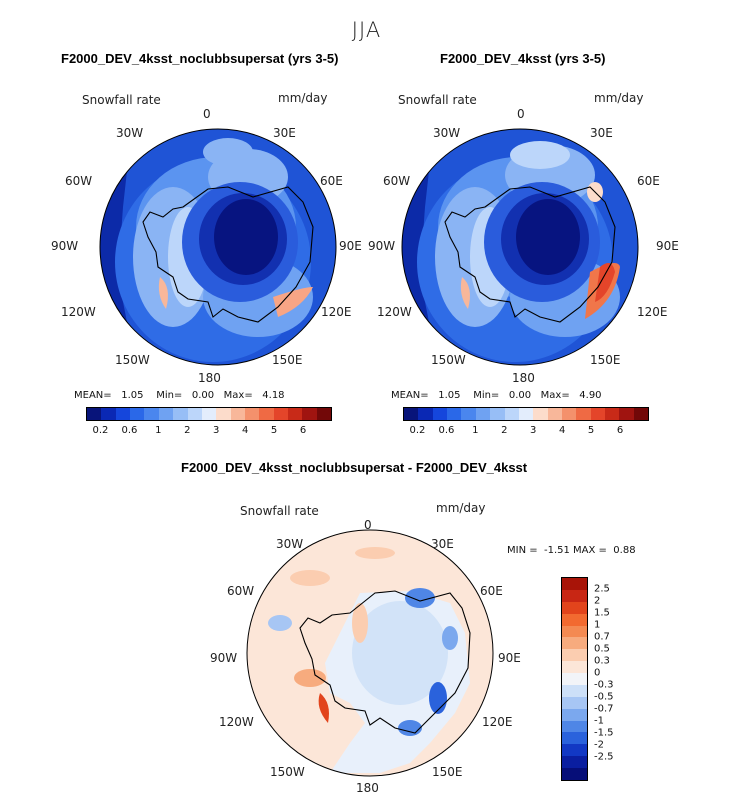 Image resolution: width=733 pixels, height=798 pixels. What do you see at coordinates (491, 591) in the screenshot?
I see `lon-label-diff-60e: 60E` at bounding box center [491, 591].